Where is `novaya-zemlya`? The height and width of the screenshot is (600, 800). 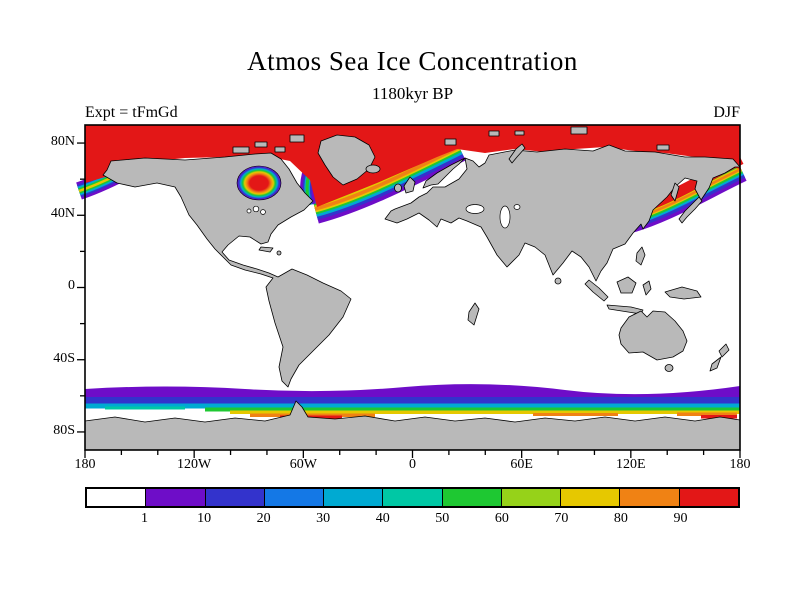 novaya-zemlya is located at coordinates (517, 153).